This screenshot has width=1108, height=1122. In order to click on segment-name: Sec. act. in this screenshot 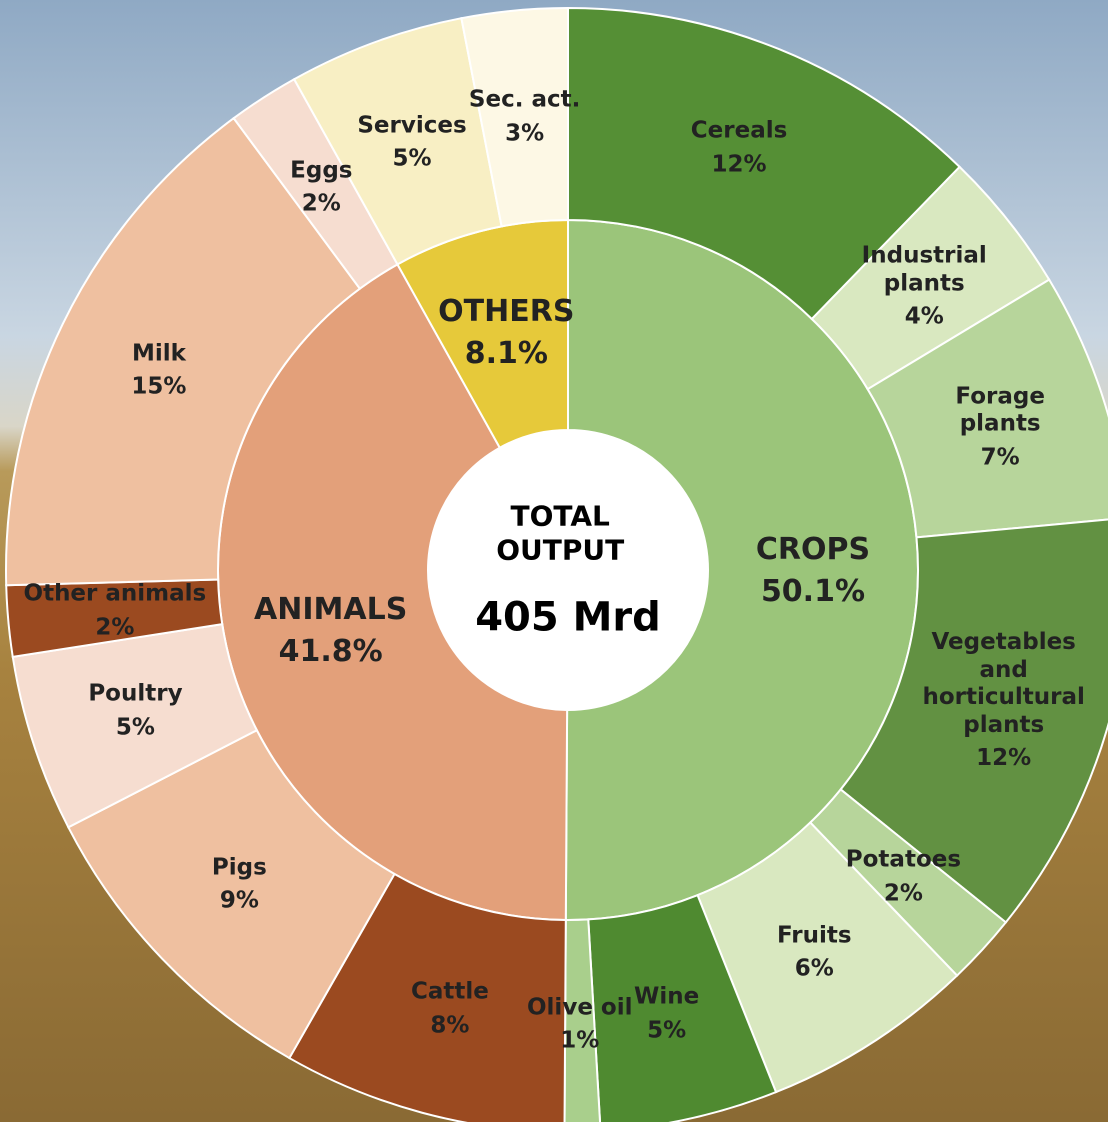, I will do `click(524, 99)`.